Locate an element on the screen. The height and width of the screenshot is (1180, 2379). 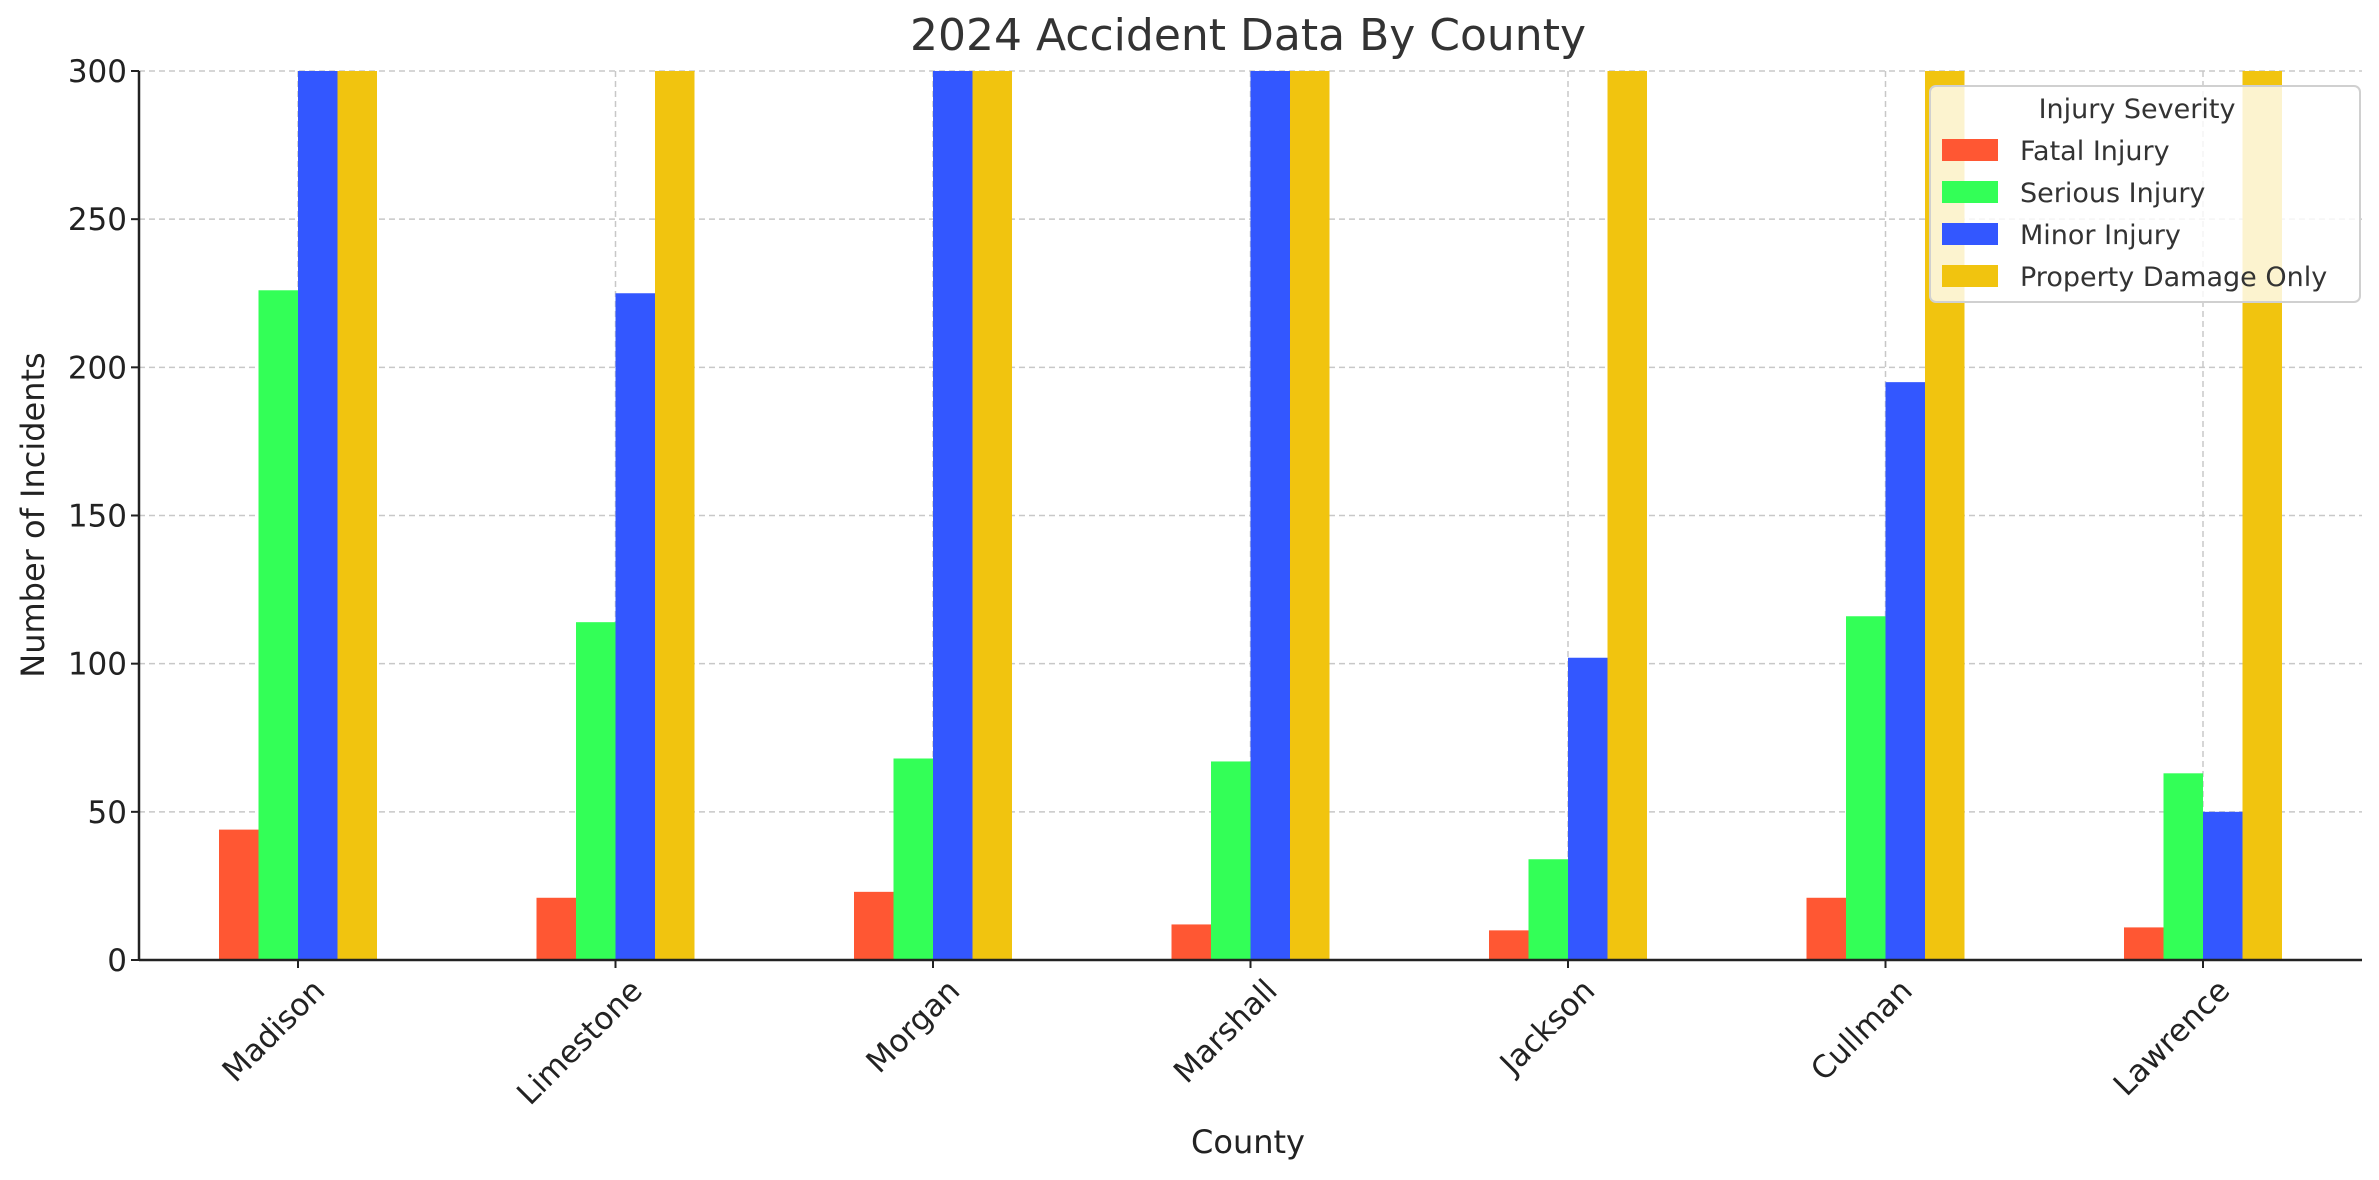
bar-minor-injury-madison is located at coordinates (318, 515).